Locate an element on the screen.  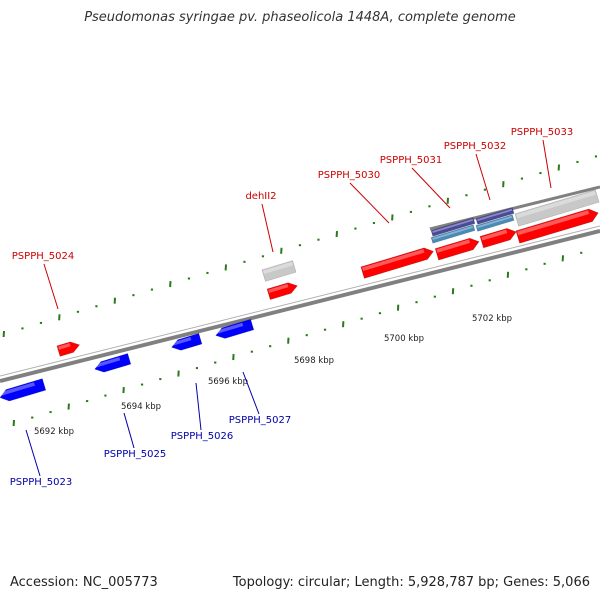
cds-pspph-5032-dark is located at coordinates (495, 216).